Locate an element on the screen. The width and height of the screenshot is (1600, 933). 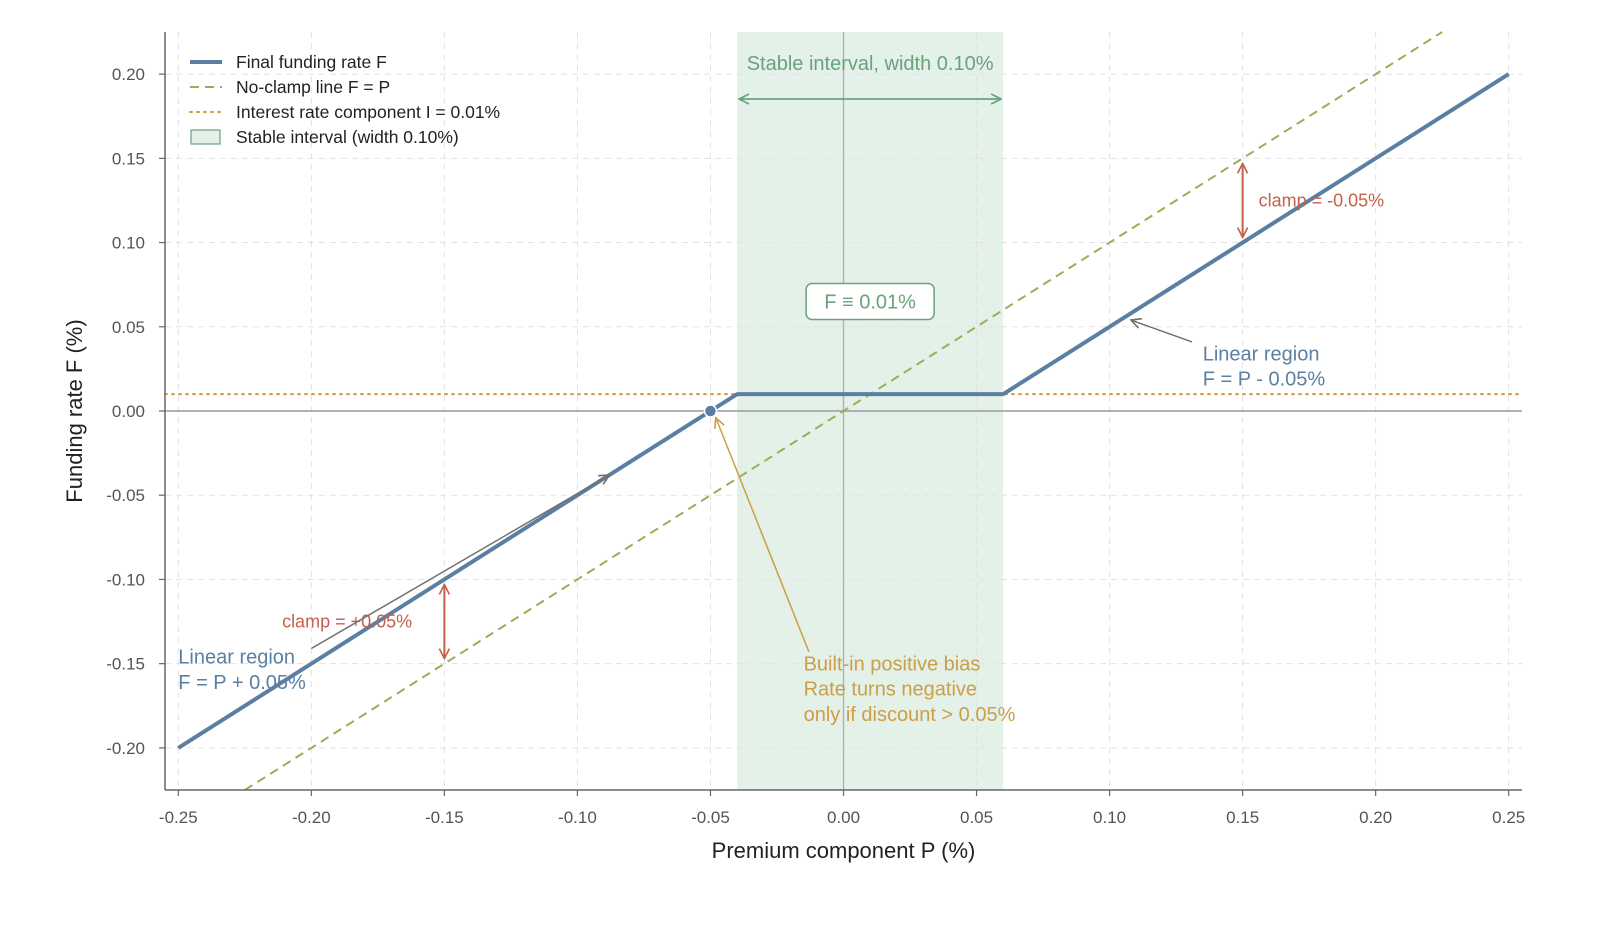
clamp-right-label: clamp = -0.05% is located at coordinates (1322, 200).